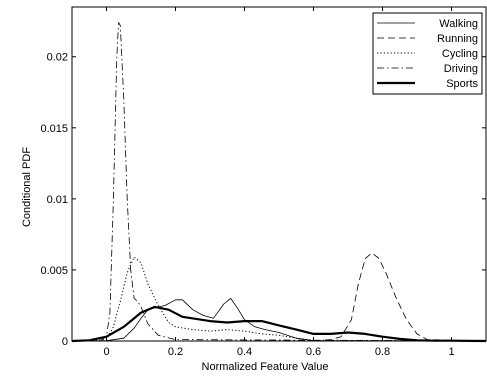 The image size is (487, 376). What do you see at coordinates (175, 352) in the screenshot?
I see `x-tick-label: 0.2` at bounding box center [175, 352].